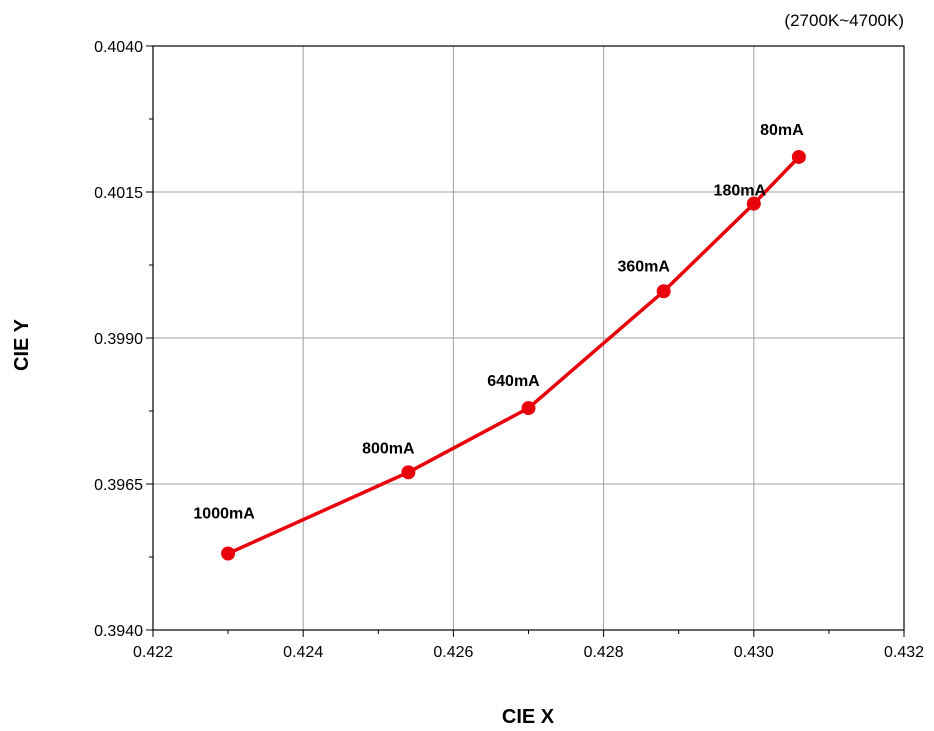 The image size is (934, 731). Describe the element at coordinates (528, 717) in the screenshot. I see `x-axis-title: CIE X` at that location.